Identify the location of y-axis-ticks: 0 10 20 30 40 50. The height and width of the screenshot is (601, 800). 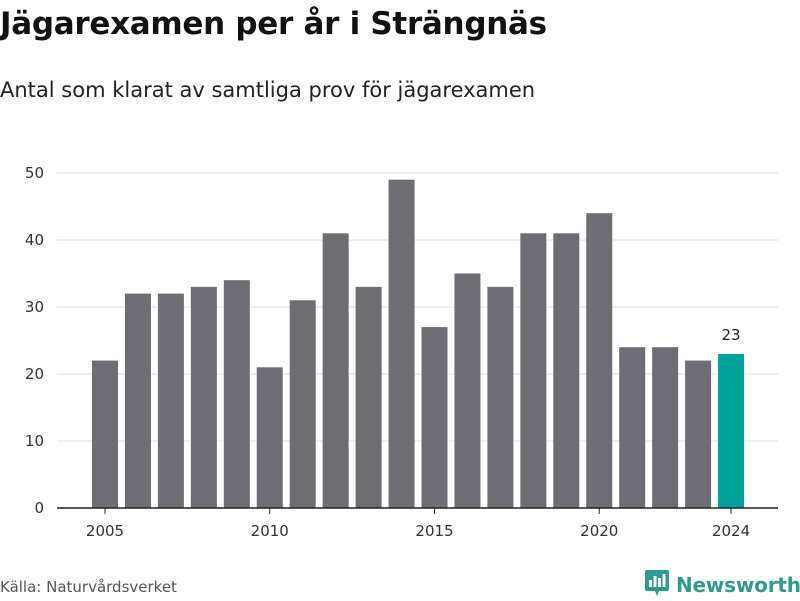
(34, 340).